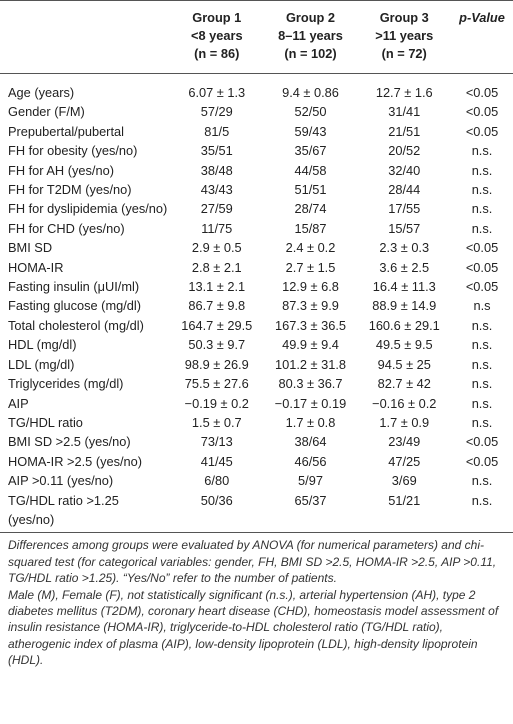 This screenshot has width=513, height=724. I want to click on row-label: AIP, so click(18, 403).